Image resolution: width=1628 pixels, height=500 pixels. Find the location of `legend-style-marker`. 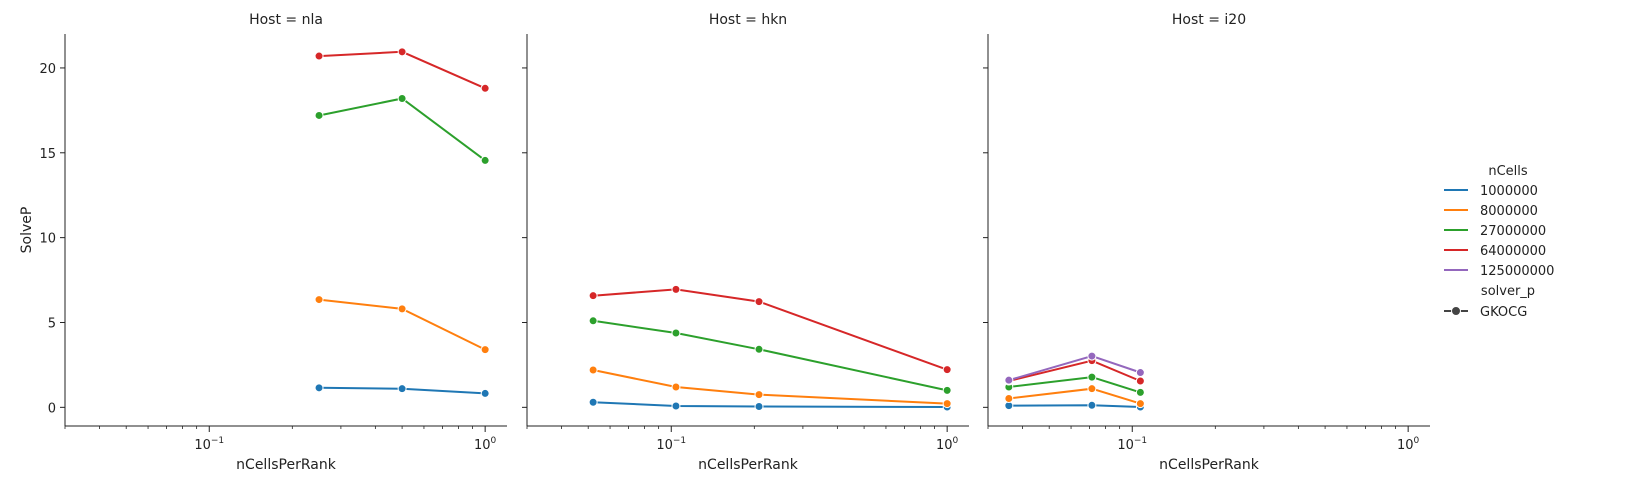

legend-style-marker is located at coordinates (1456, 311).